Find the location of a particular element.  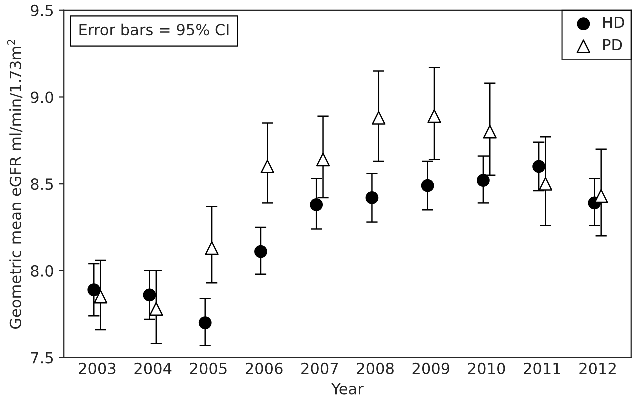

x-tick-label: 2007 is located at coordinates (320, 368).